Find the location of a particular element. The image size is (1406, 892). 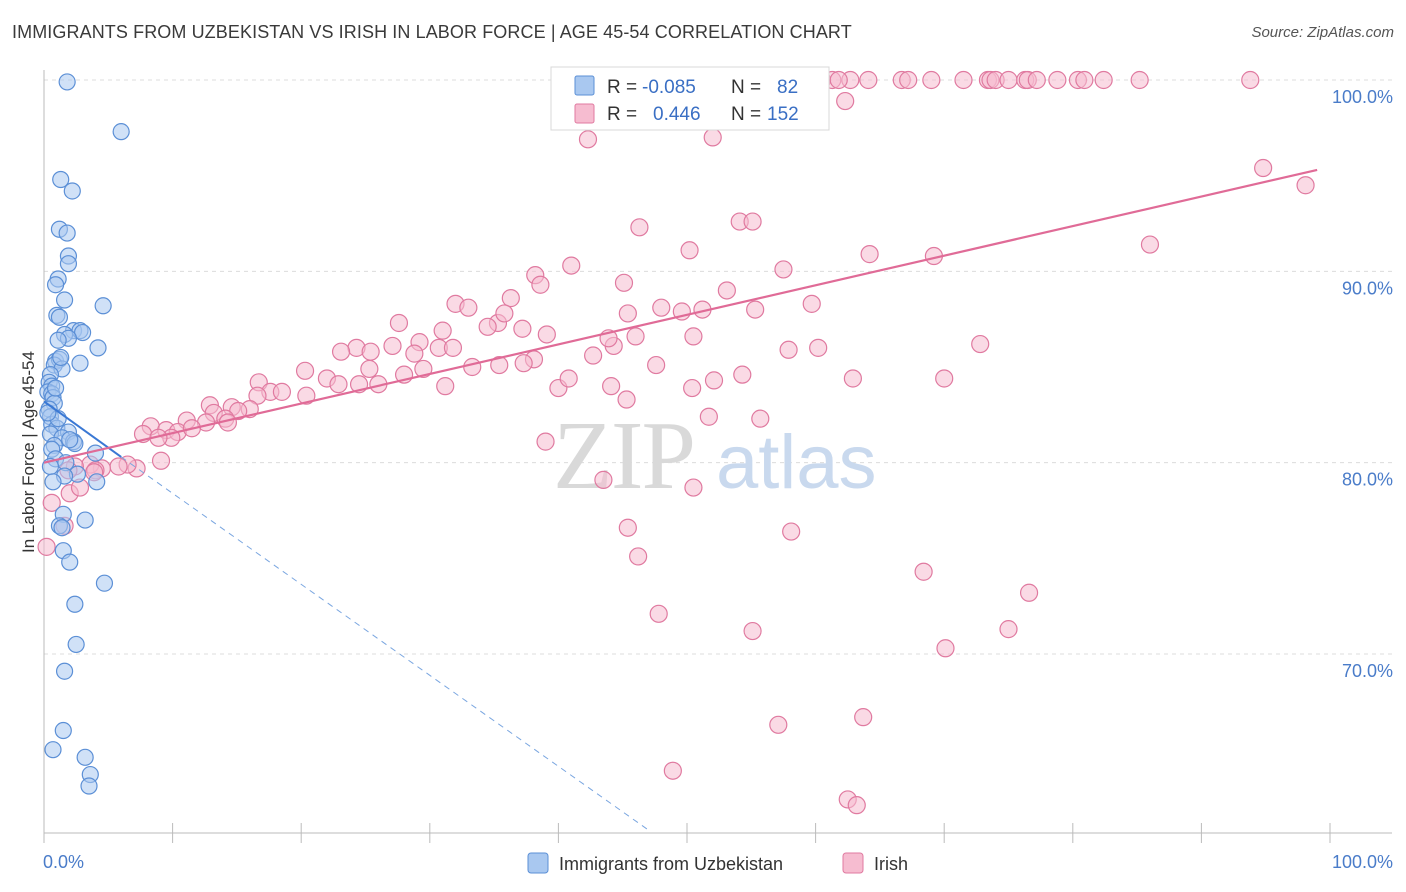

y-tick-label-90: 90.0% is located at coordinates (1367, 288).